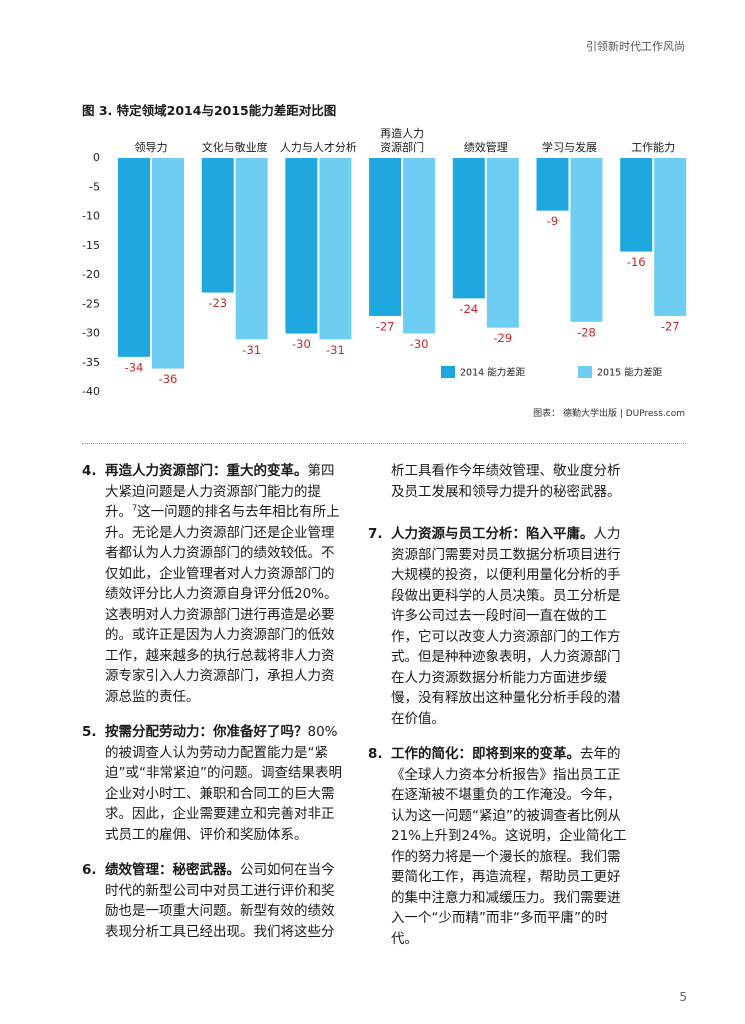  Describe the element at coordinates (91, 362) in the screenshot. I see `y-tick-label: -35` at that location.